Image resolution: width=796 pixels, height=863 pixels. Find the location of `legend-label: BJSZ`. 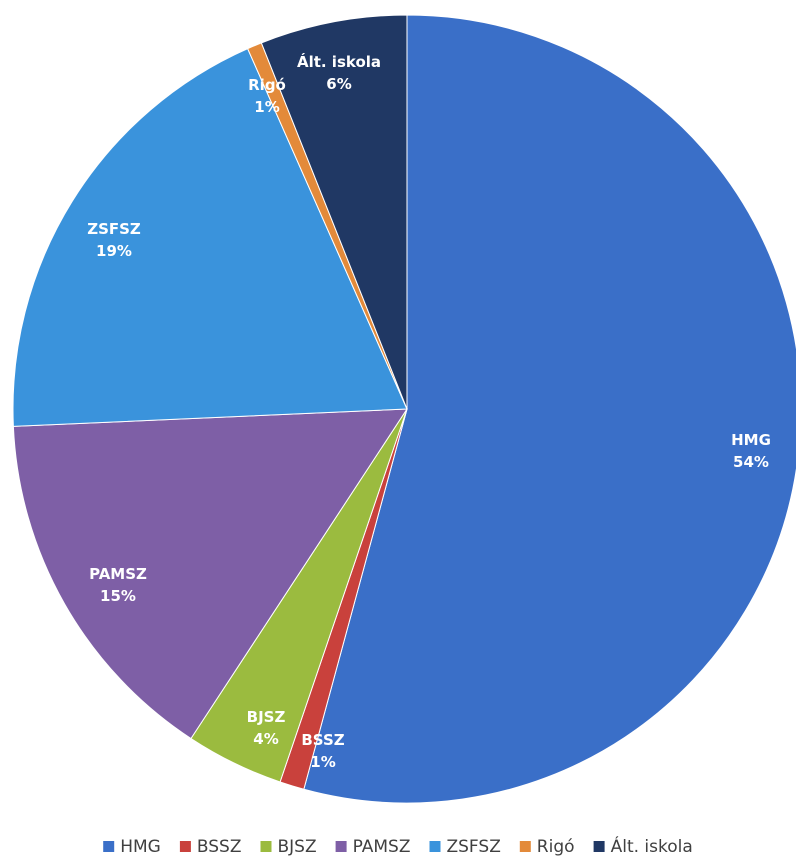

legend-label: BJSZ is located at coordinates (297, 847).